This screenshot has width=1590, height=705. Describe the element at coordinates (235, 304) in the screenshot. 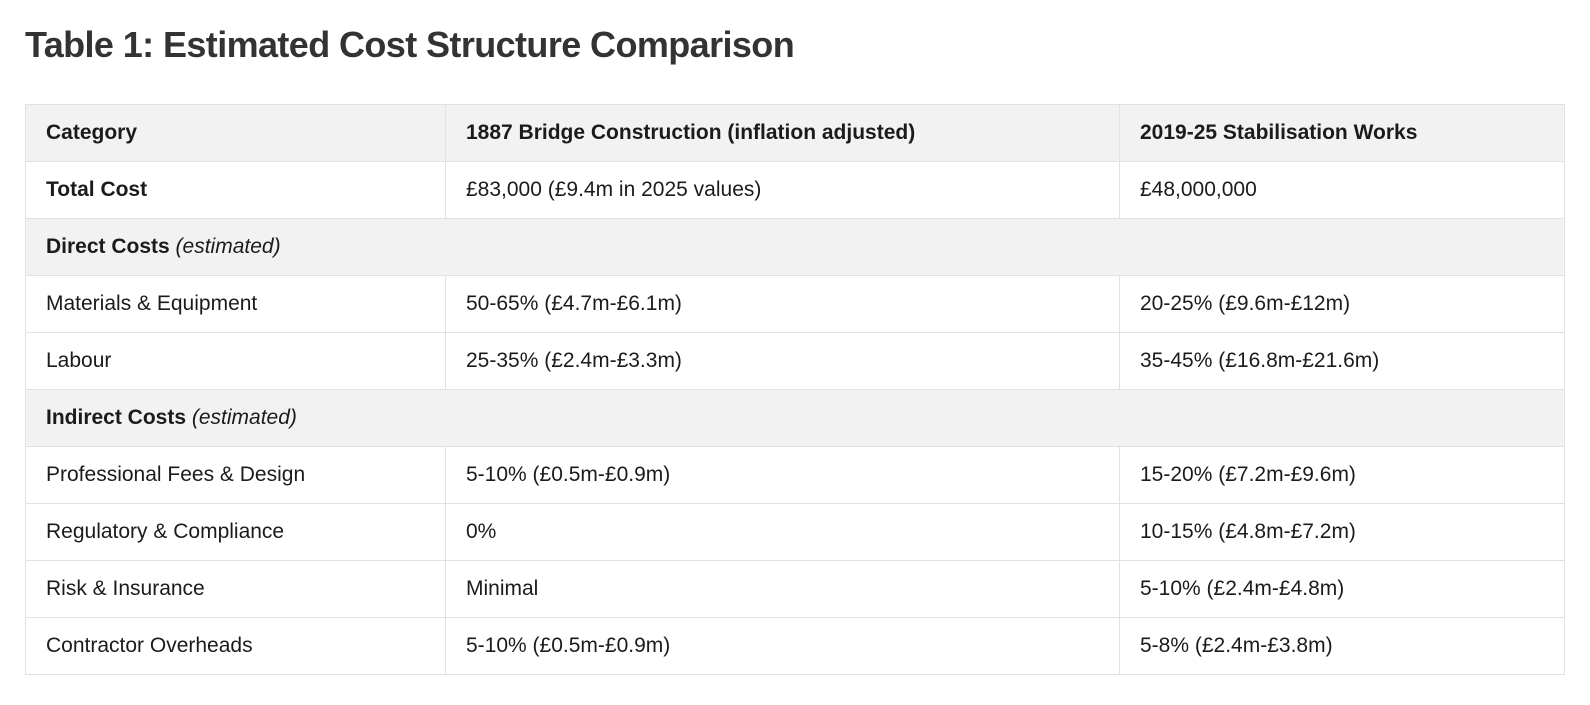

I see `category-cell: Materials & Equipment` at that location.